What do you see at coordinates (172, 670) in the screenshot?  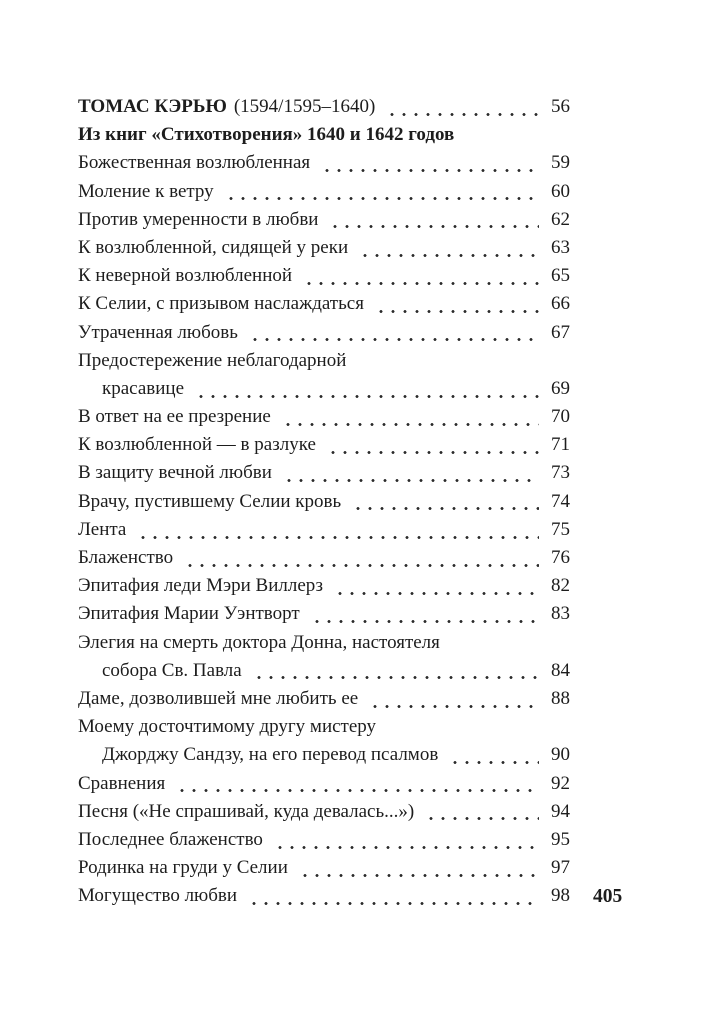 I see `entry-title: собора Св. Павла` at bounding box center [172, 670].